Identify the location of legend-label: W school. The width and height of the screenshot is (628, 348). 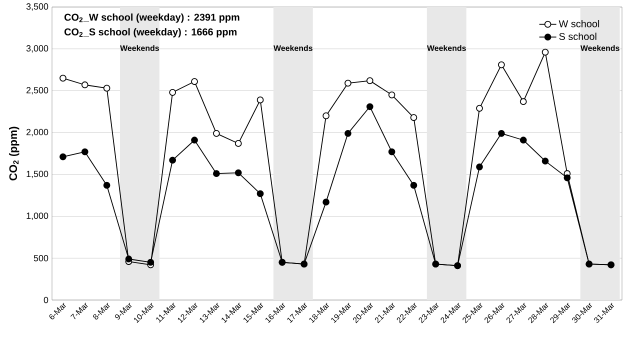
(579, 24).